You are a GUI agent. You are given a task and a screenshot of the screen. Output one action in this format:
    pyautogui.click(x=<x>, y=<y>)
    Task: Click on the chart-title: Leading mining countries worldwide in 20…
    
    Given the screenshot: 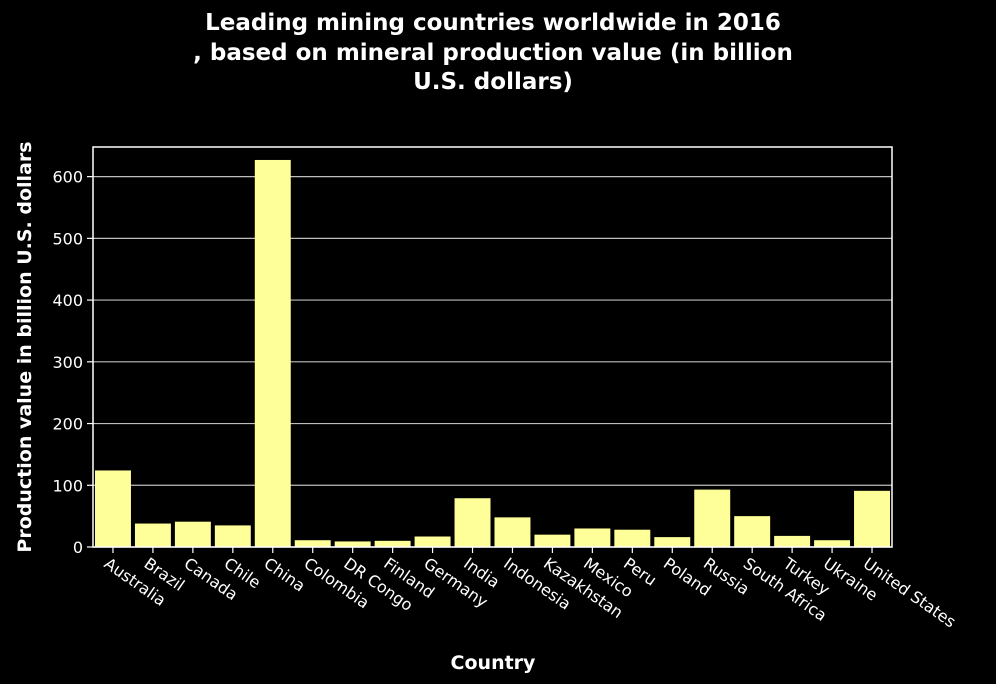 What is the action you would take?
    pyautogui.click(x=493, y=52)
    